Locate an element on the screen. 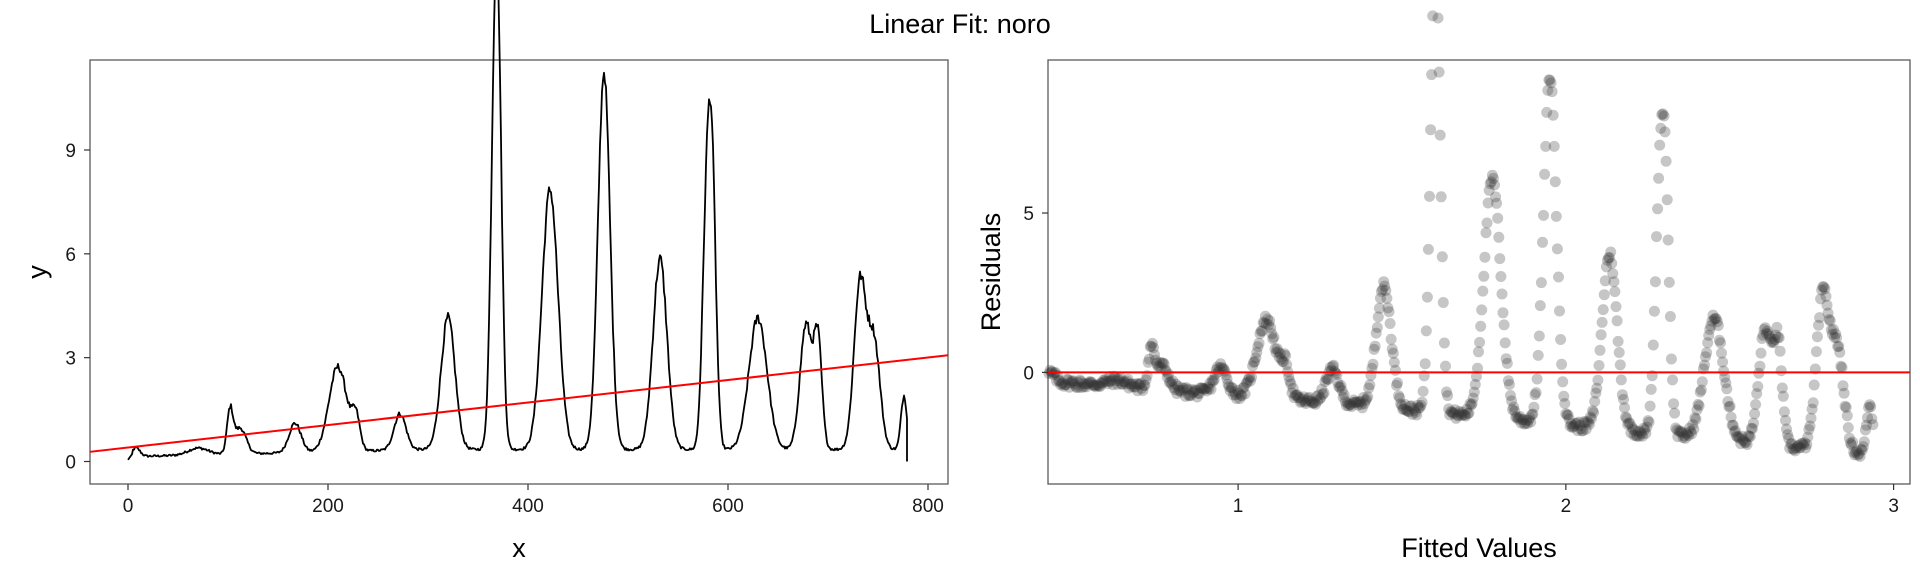 This screenshot has width=1920, height=576. right-x-tick-label: 3 is located at coordinates (1893, 506).